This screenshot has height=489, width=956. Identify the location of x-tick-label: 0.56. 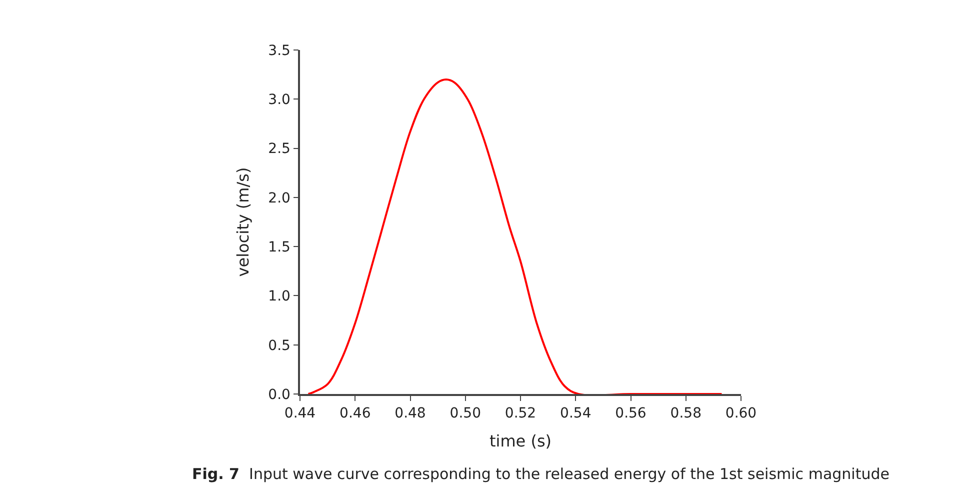
(630, 414).